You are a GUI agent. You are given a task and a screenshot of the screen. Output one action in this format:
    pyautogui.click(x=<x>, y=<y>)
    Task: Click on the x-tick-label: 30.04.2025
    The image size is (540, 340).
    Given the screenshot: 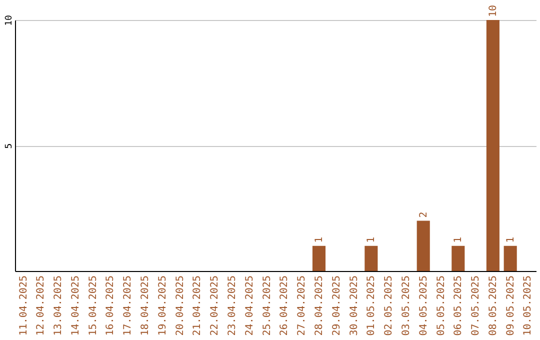 What is the action you would take?
    pyautogui.click(x=354, y=306)
    